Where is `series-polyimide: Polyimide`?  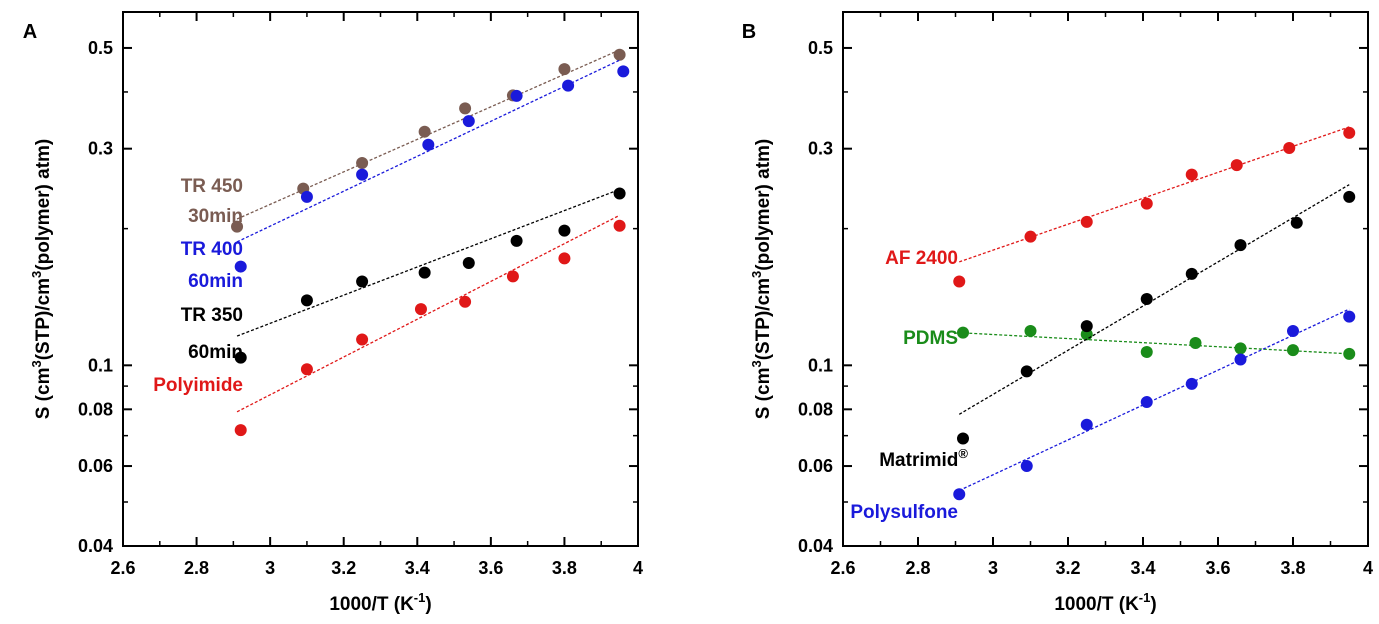 series-polyimide: Polyimide is located at coordinates (389, 325).